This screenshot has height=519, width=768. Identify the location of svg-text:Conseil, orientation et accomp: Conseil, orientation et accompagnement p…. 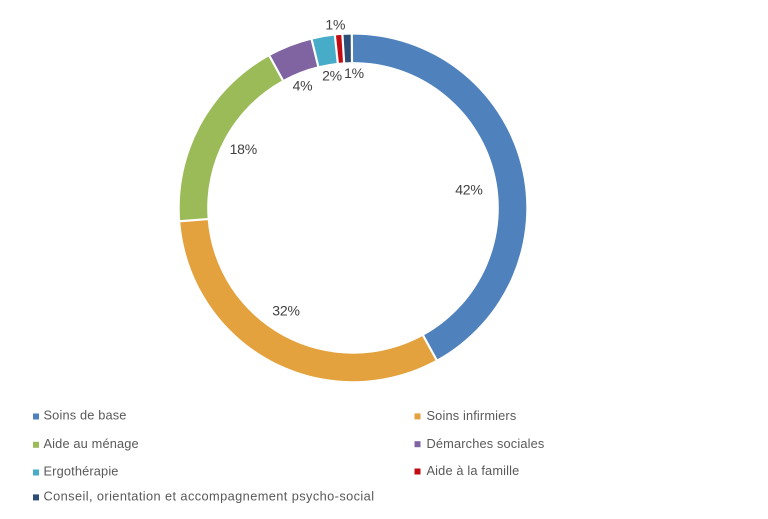
(209, 495).